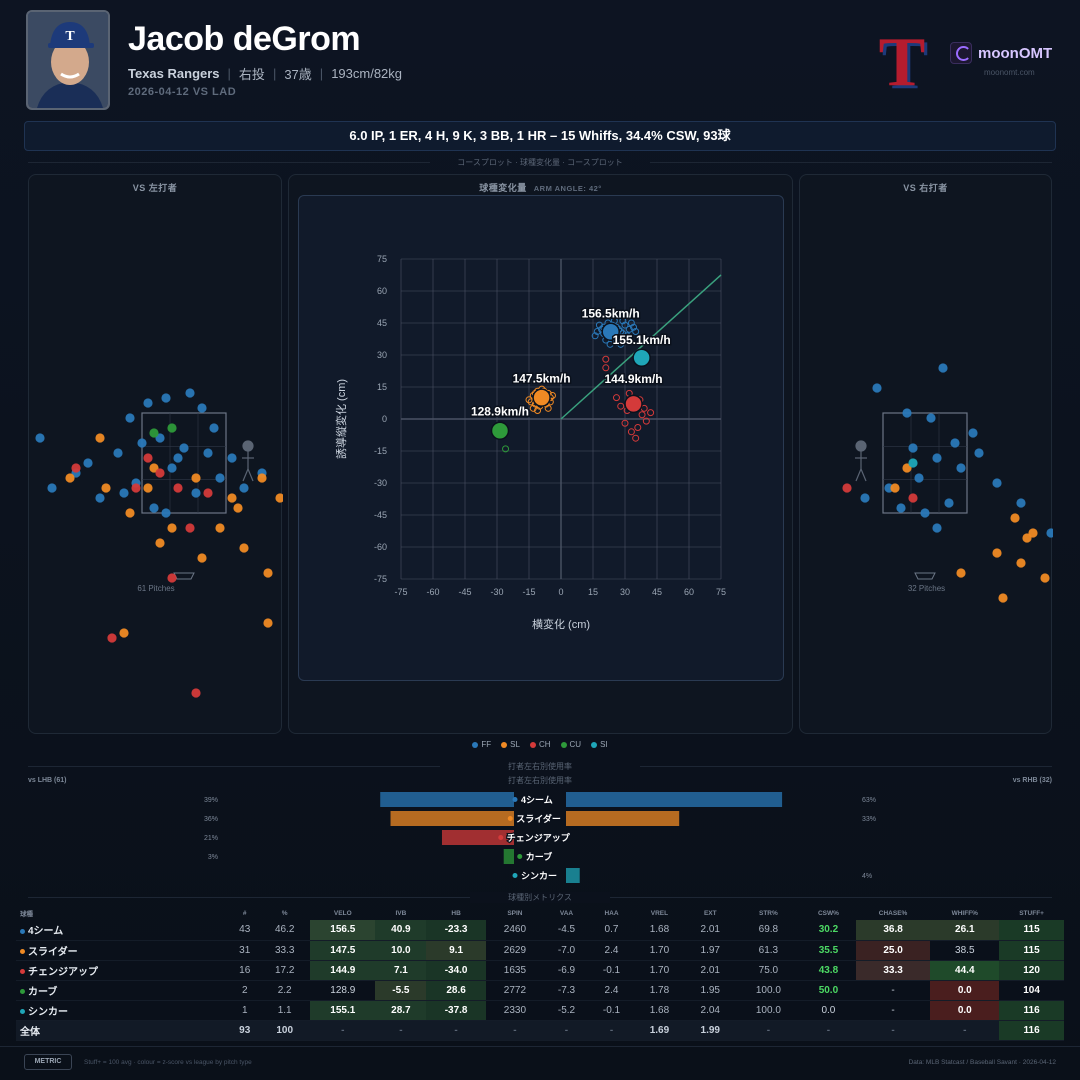  What do you see at coordinates (867, 876) in the screenshot?
I see `usage-pct-rhb: 4%` at bounding box center [867, 876].